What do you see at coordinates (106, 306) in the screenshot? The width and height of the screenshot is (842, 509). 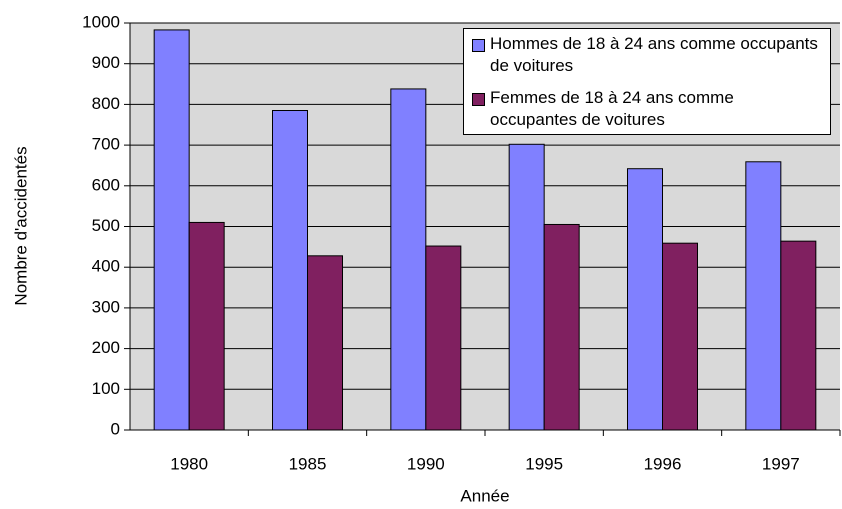 I see `y-tick-label: 300` at bounding box center [106, 306].